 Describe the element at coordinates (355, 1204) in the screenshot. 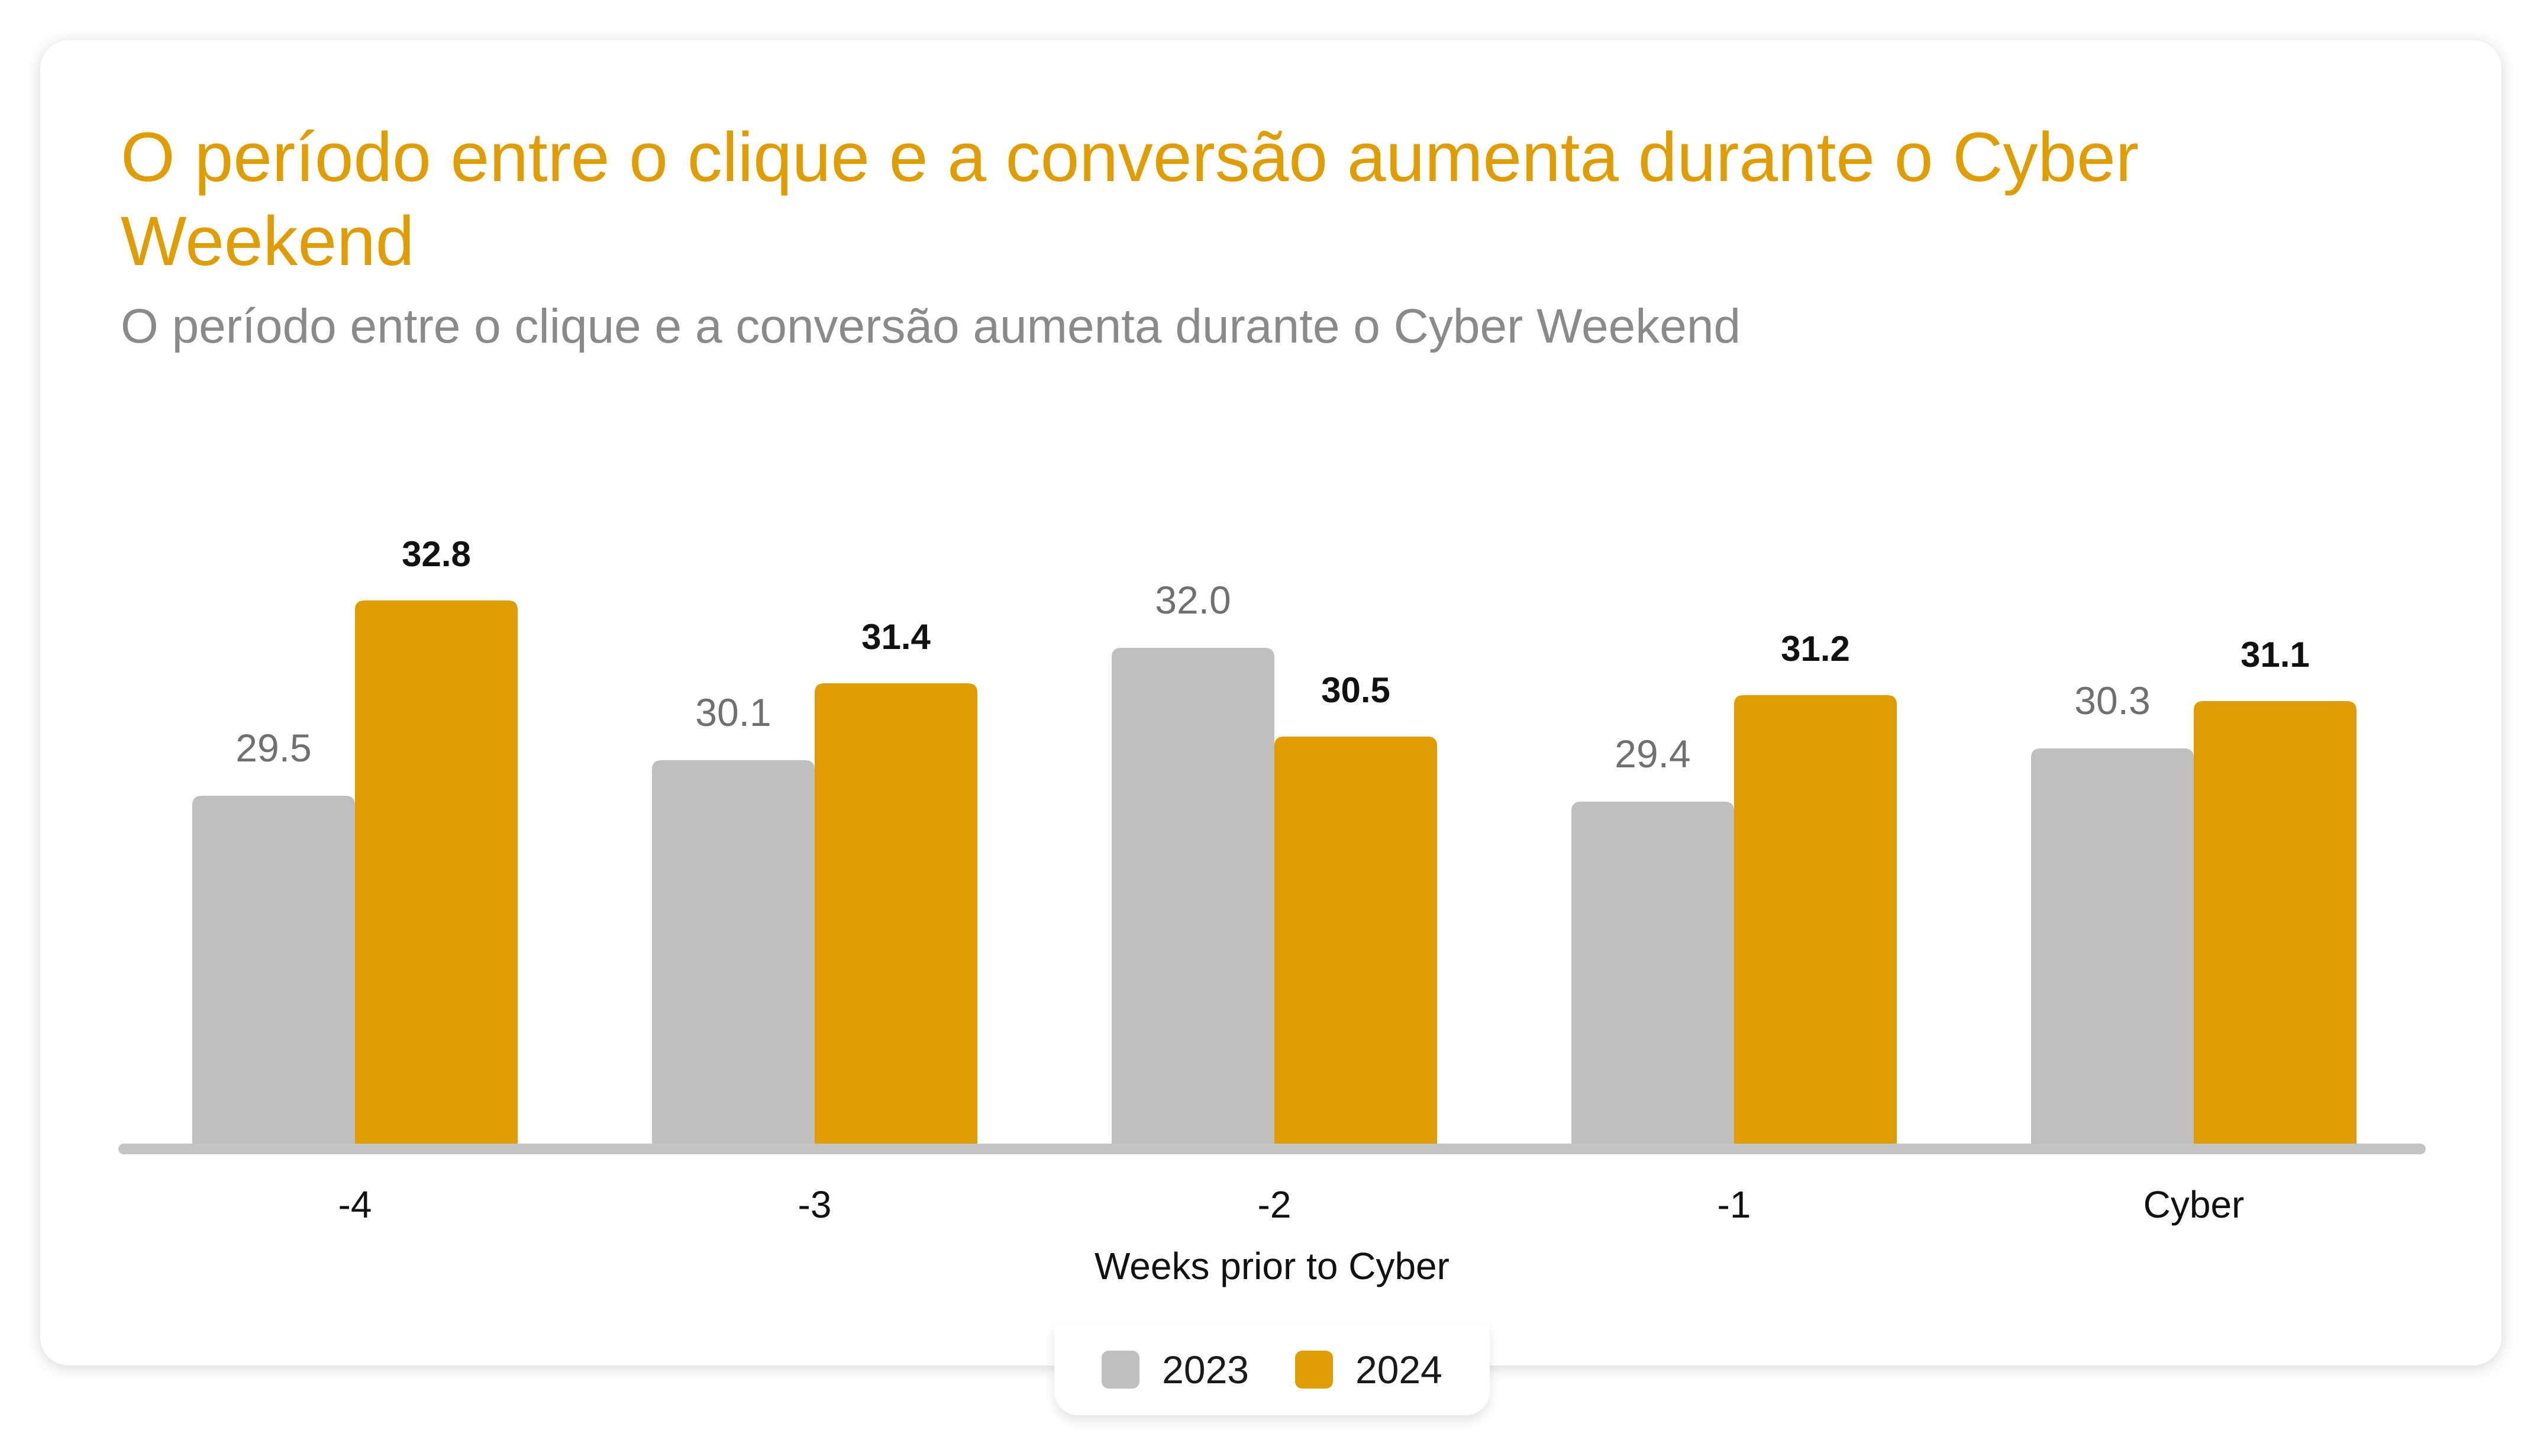

I see `category-label--4: -4` at that location.